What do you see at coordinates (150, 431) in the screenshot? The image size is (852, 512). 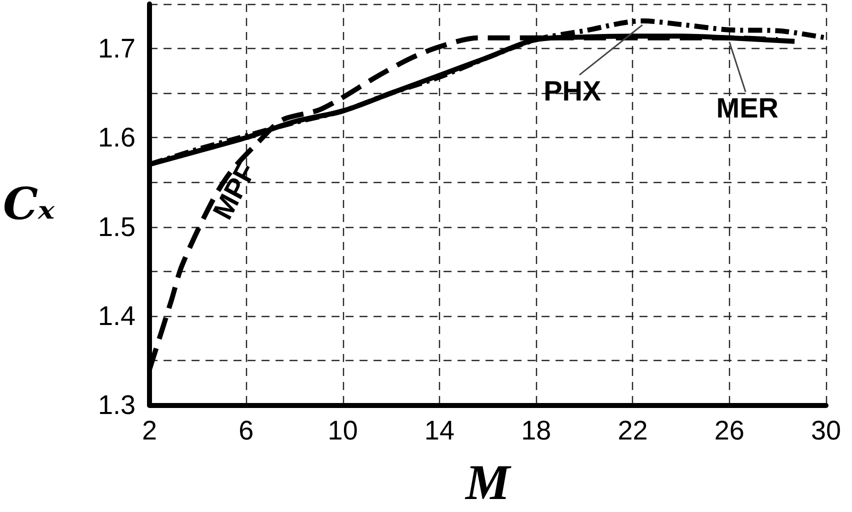 I see `x-tick-label: 2` at bounding box center [150, 431].